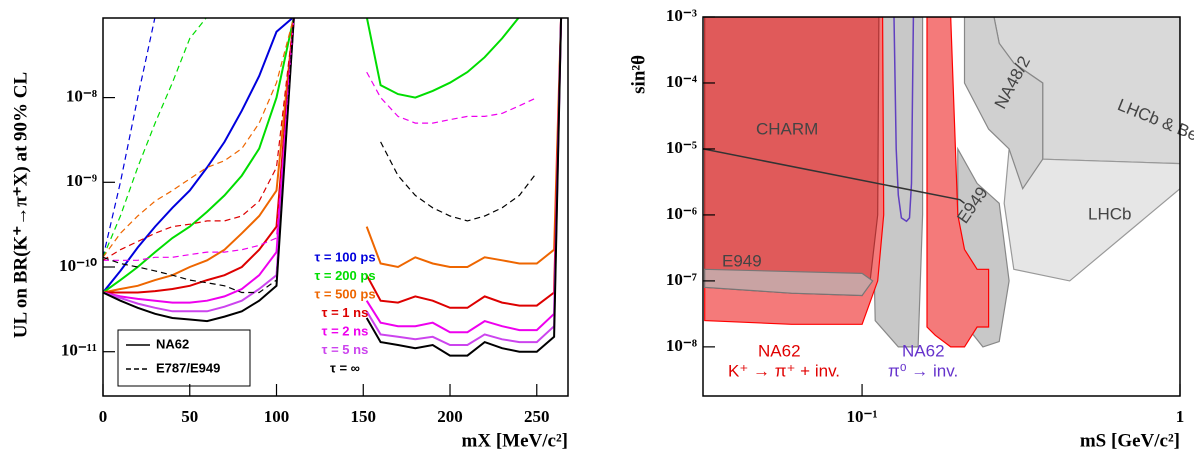 This screenshot has width=1194, height=460. I want to click on y-tick-label: 10⁻⁶, so click(681, 213).